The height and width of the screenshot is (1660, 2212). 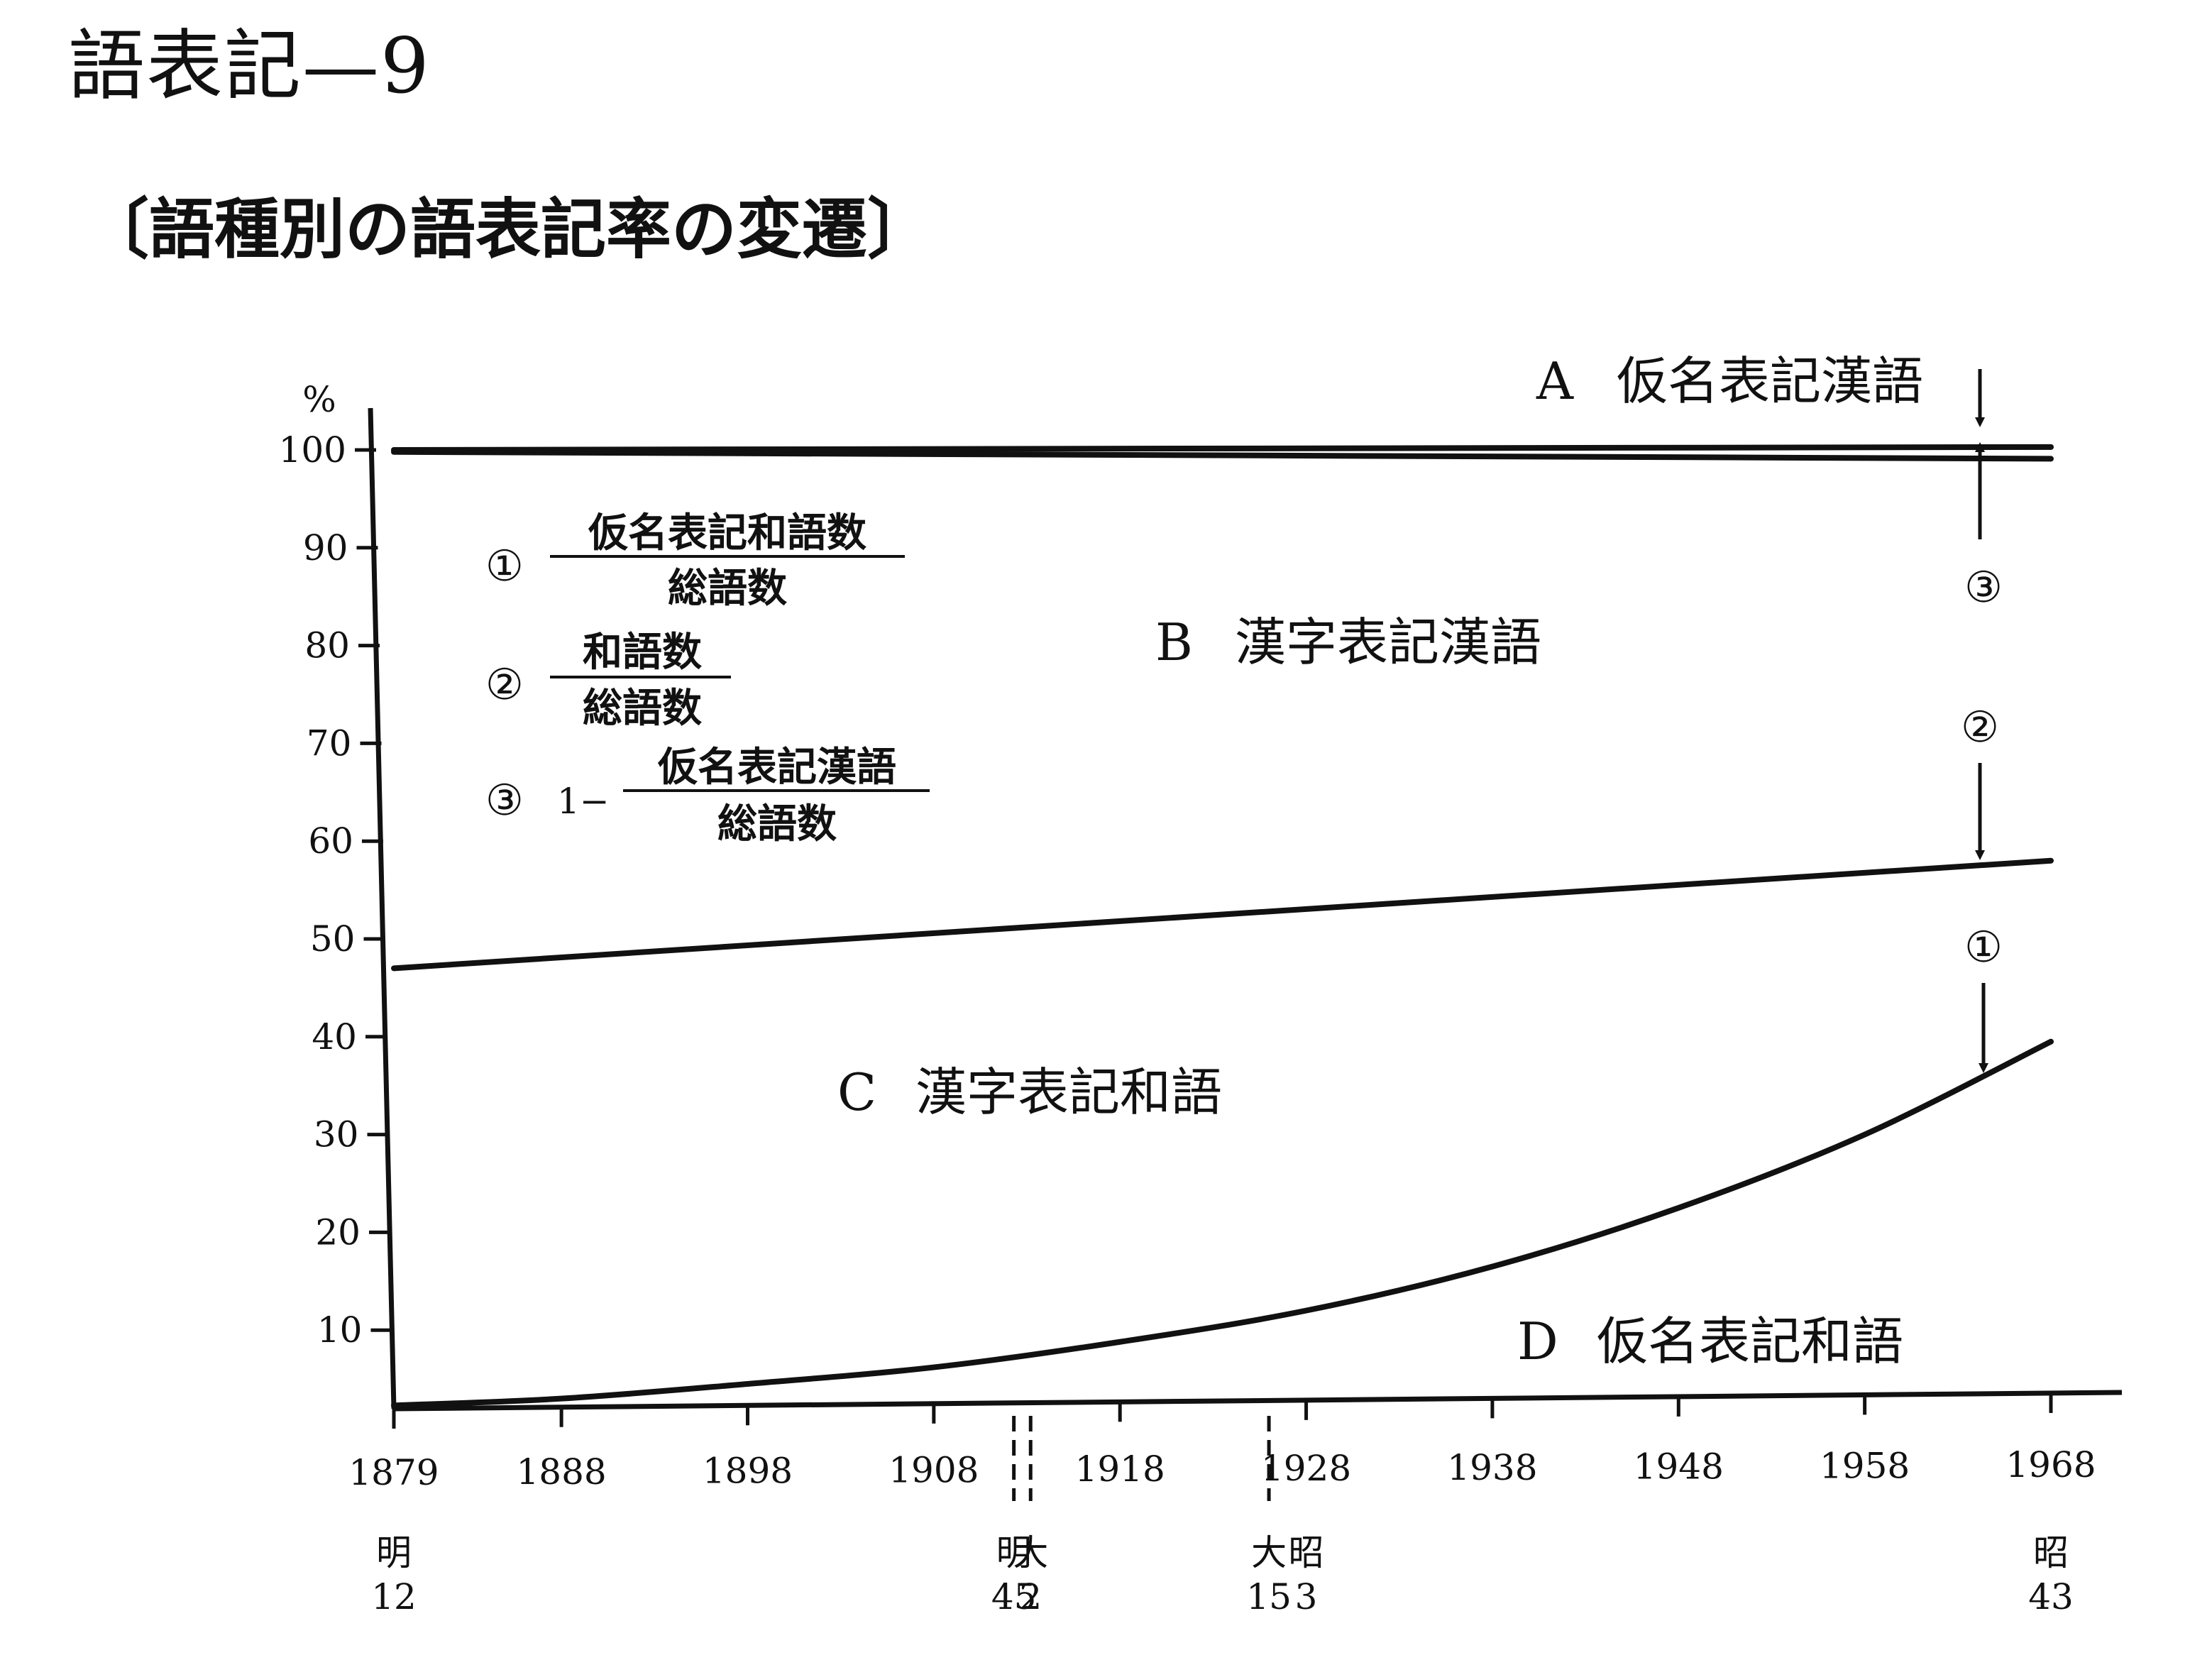 What do you see at coordinates (312, 450) in the screenshot?
I see `y-tick-label-100: 100` at bounding box center [312, 450].